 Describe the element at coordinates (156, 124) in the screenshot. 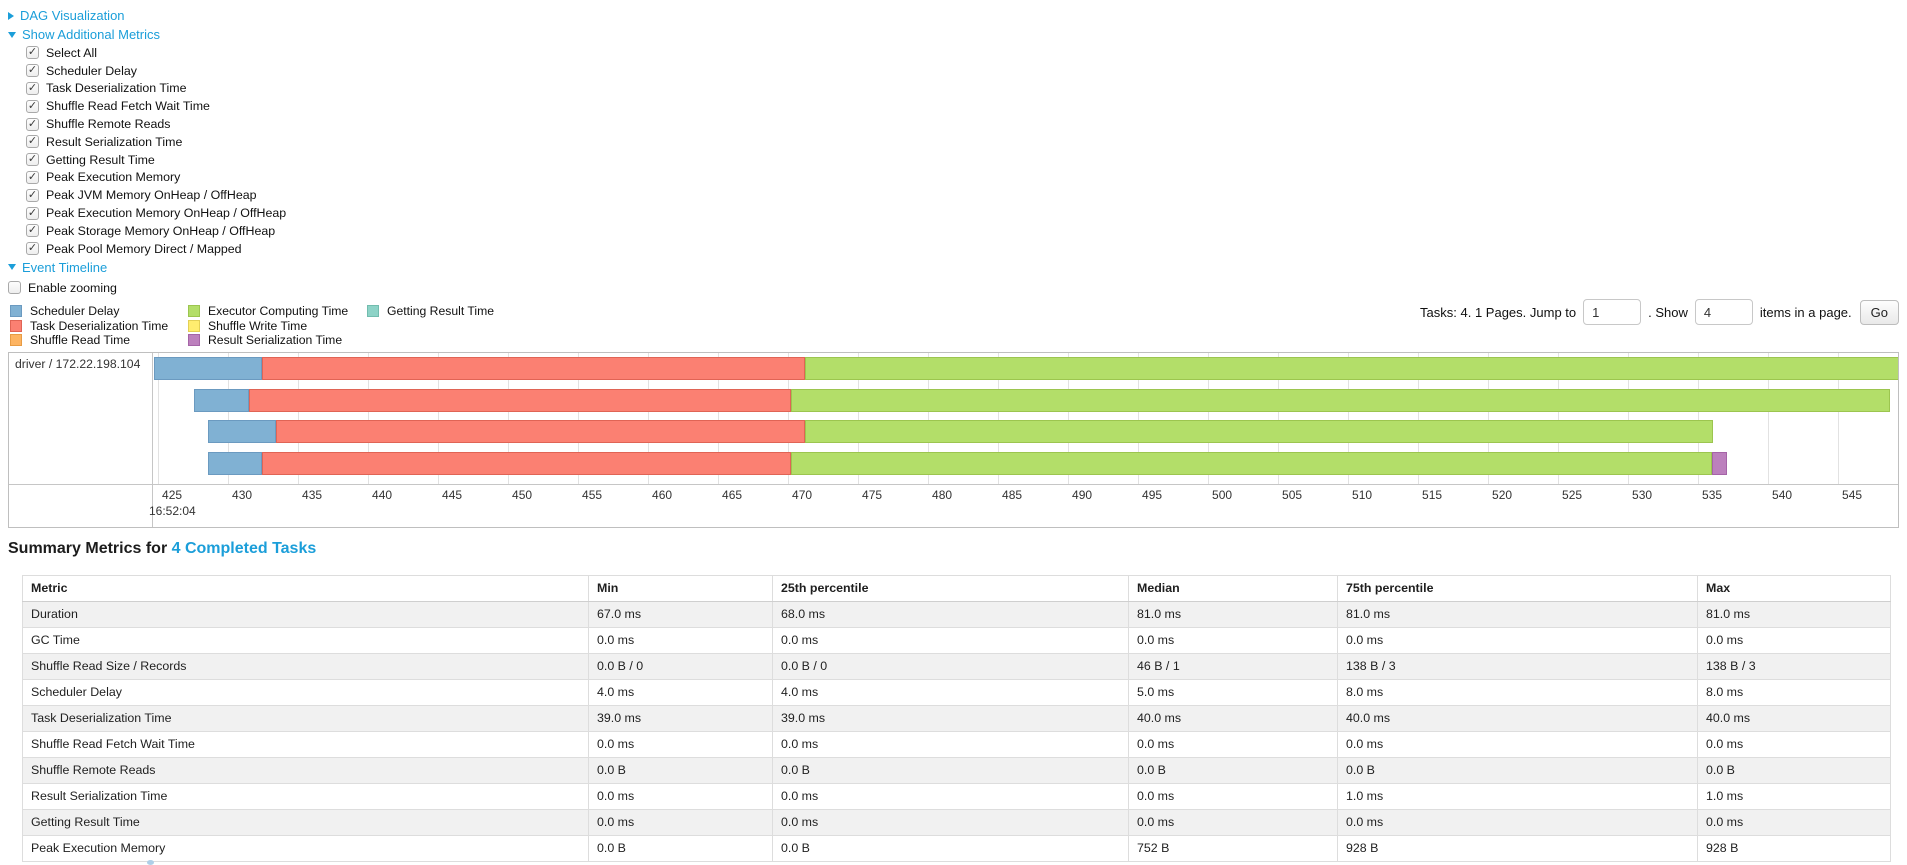

I see `metric-checkbox-shuffle-remote-reads: ✓ Shuffle Remote Reads` at that location.